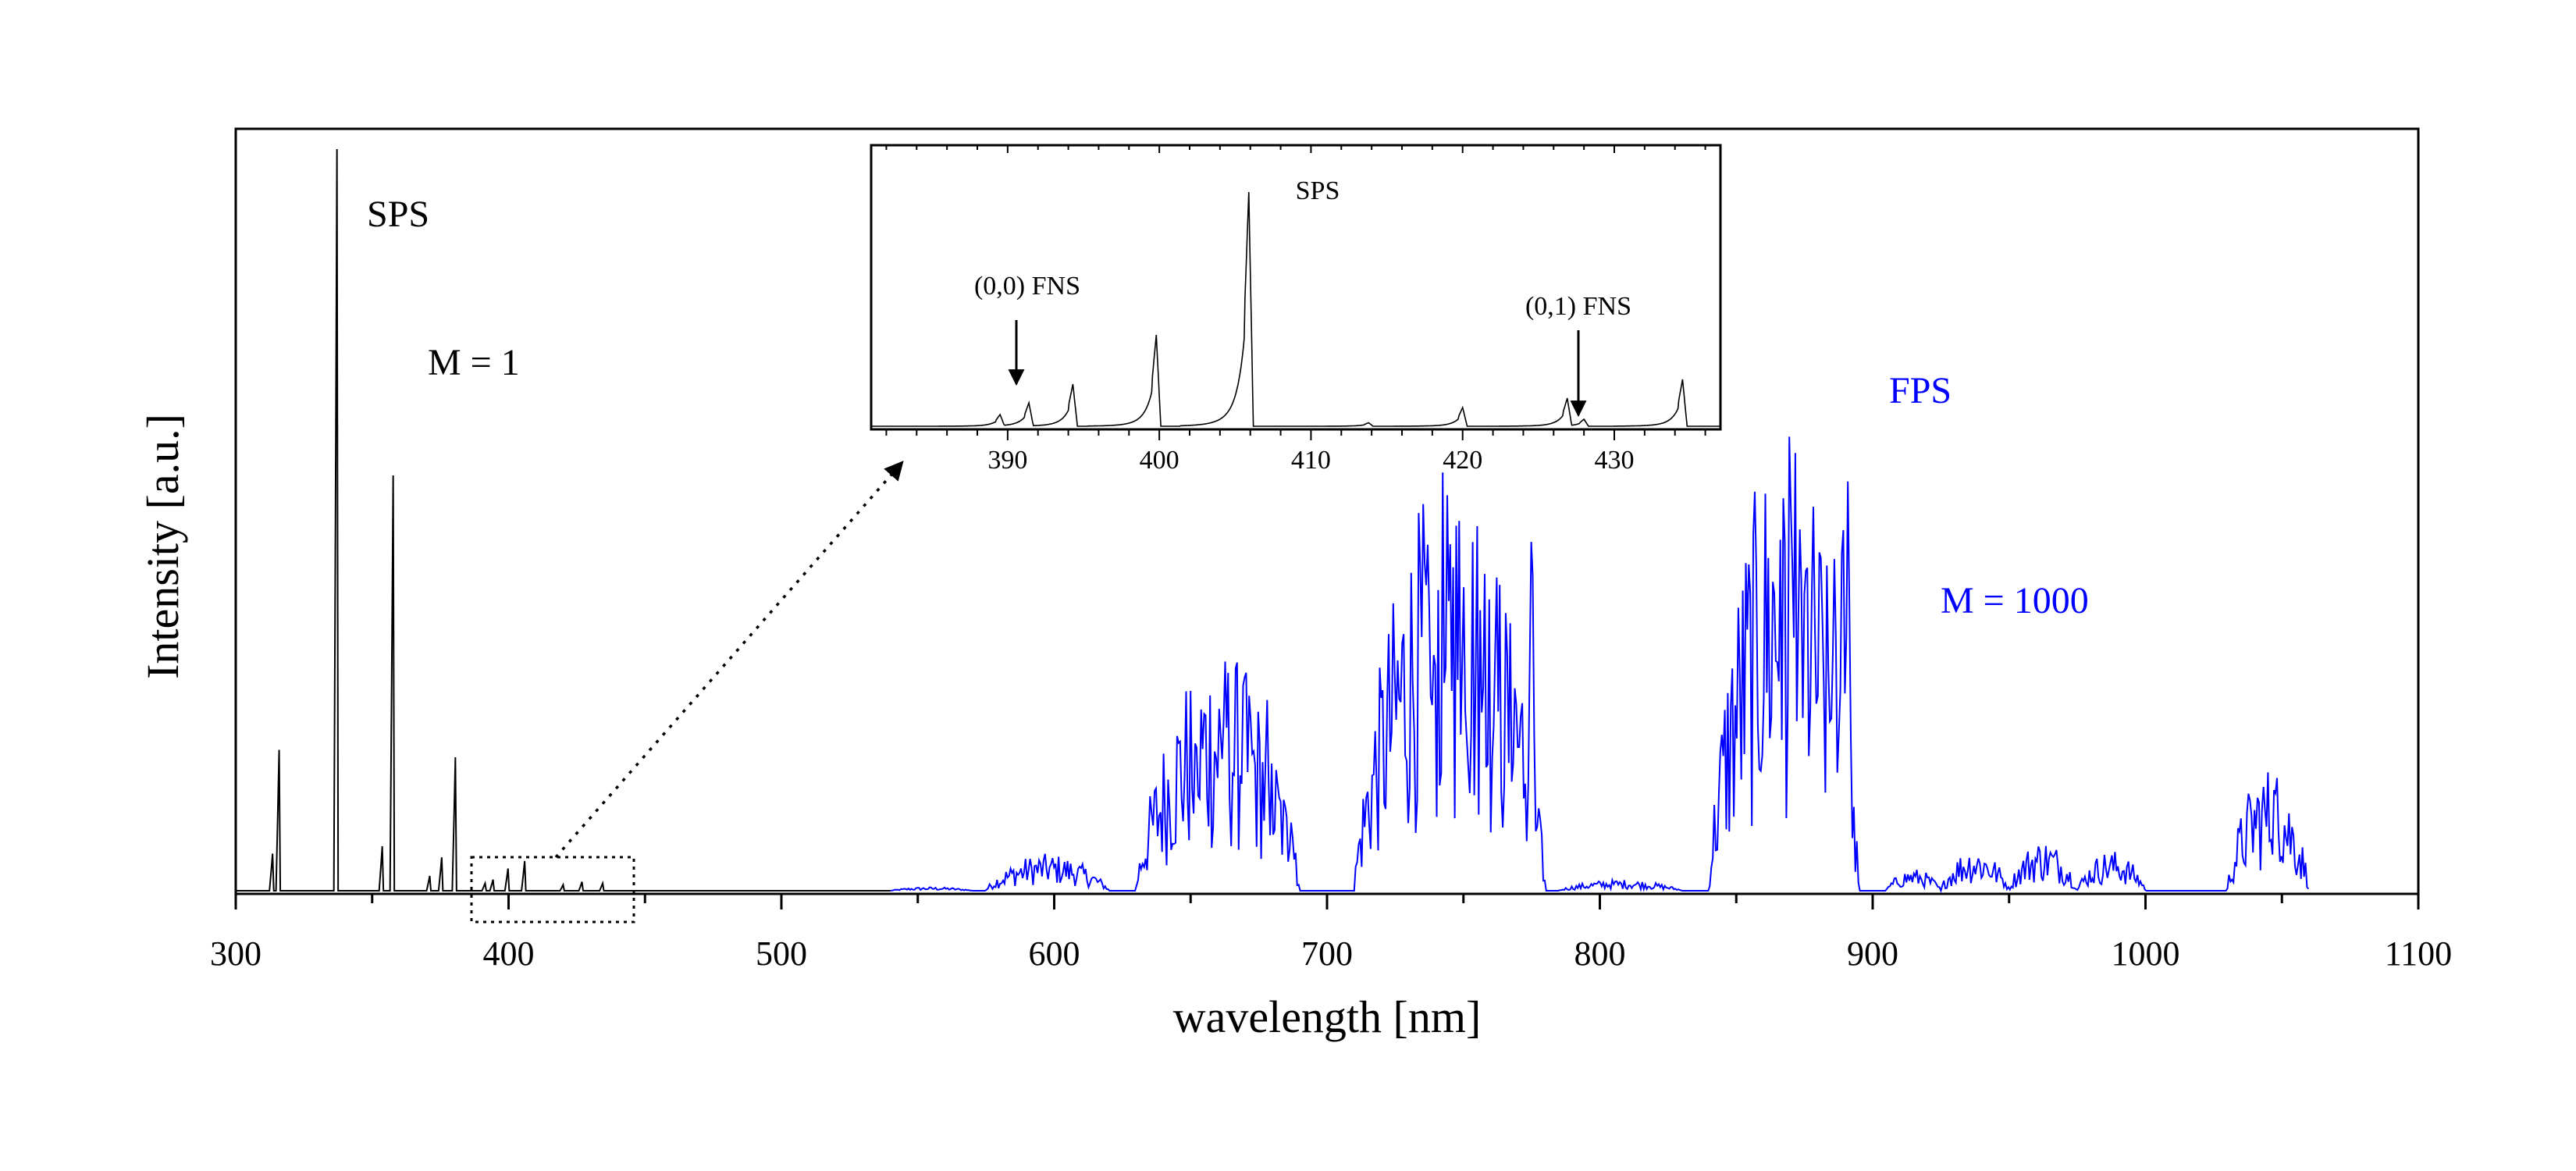 The height and width of the screenshot is (1171, 2576). I want to click on x-tick-label: 1000, so click(2146, 953).